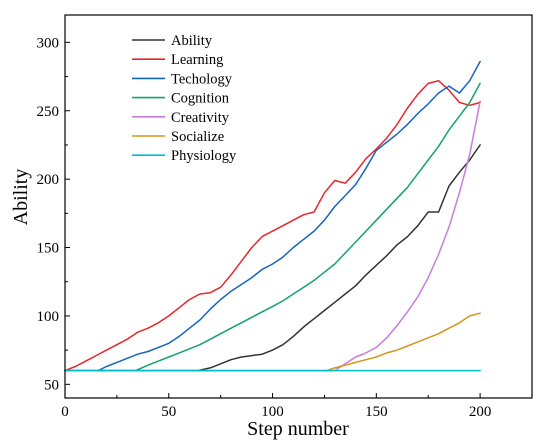  I want to click on y-axis-title: Ability, so click(21, 197).